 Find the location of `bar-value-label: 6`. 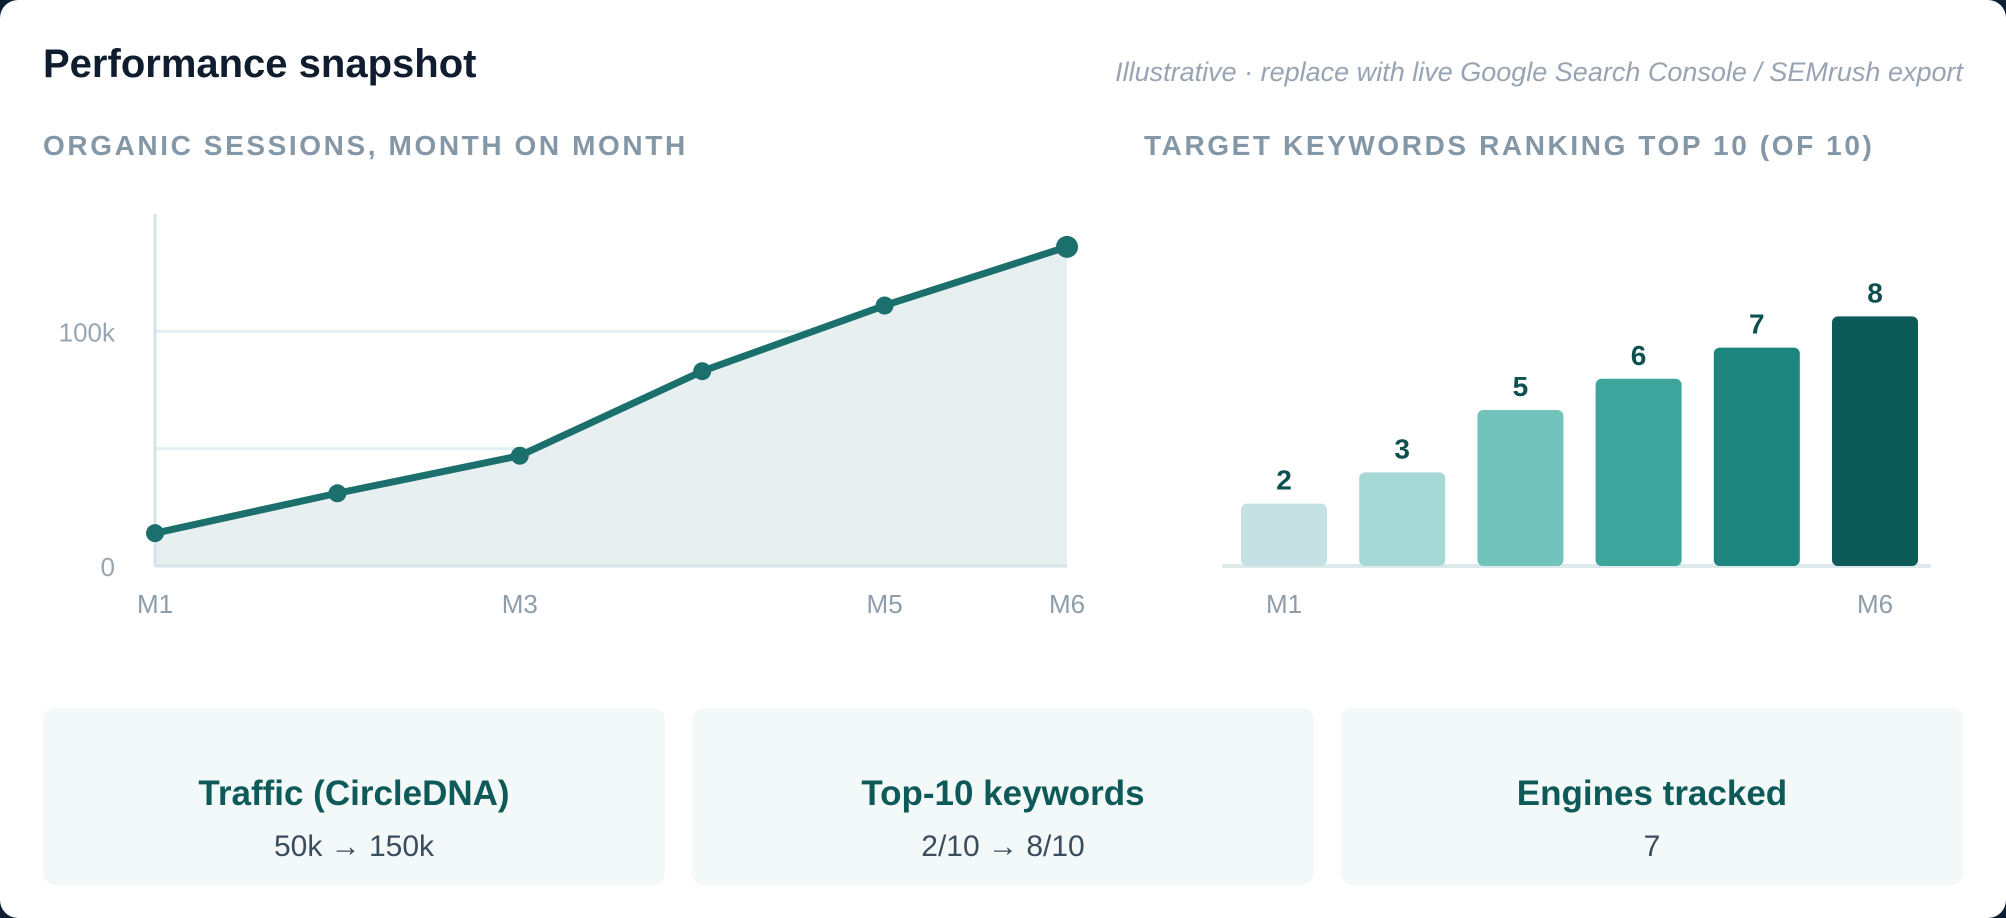

bar-value-label: 6 is located at coordinates (1639, 355).